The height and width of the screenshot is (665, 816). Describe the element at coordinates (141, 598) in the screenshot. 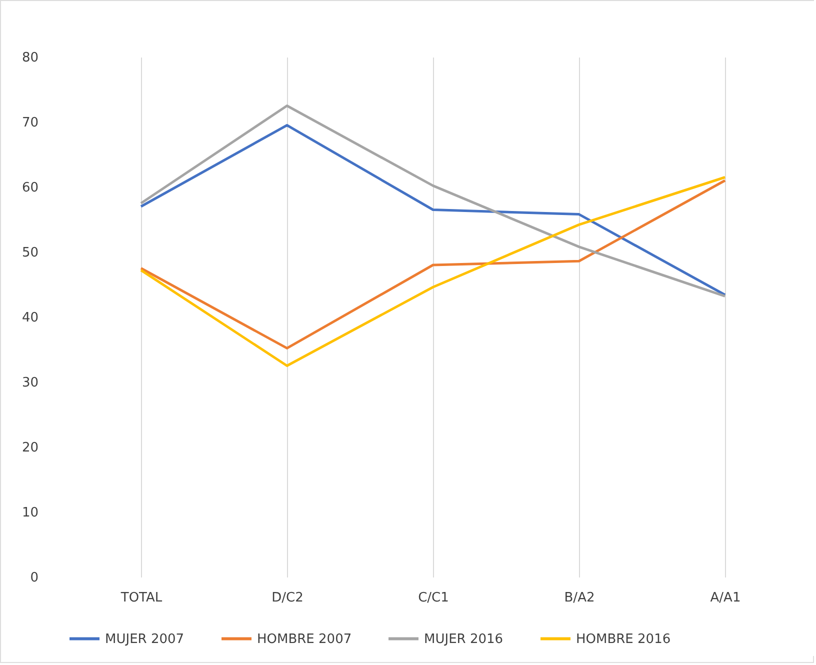

I see `x-tick-label: TOTAL` at that location.